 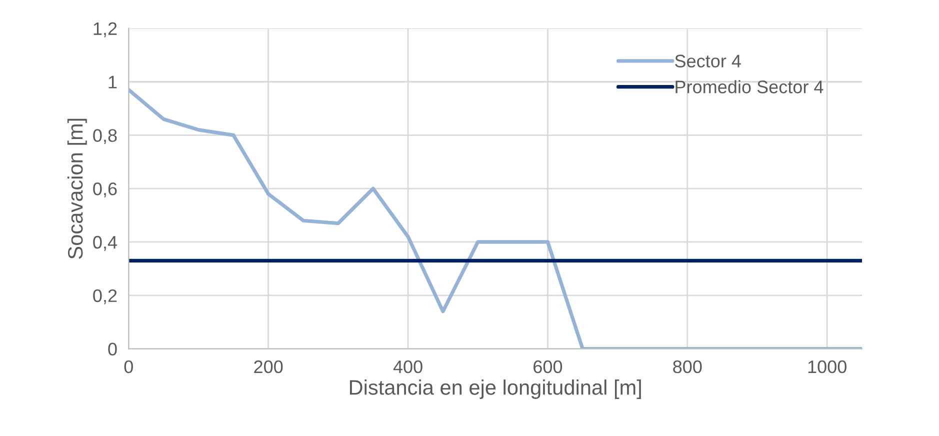 I want to click on y-tick-label: 1, so click(x=112, y=82).